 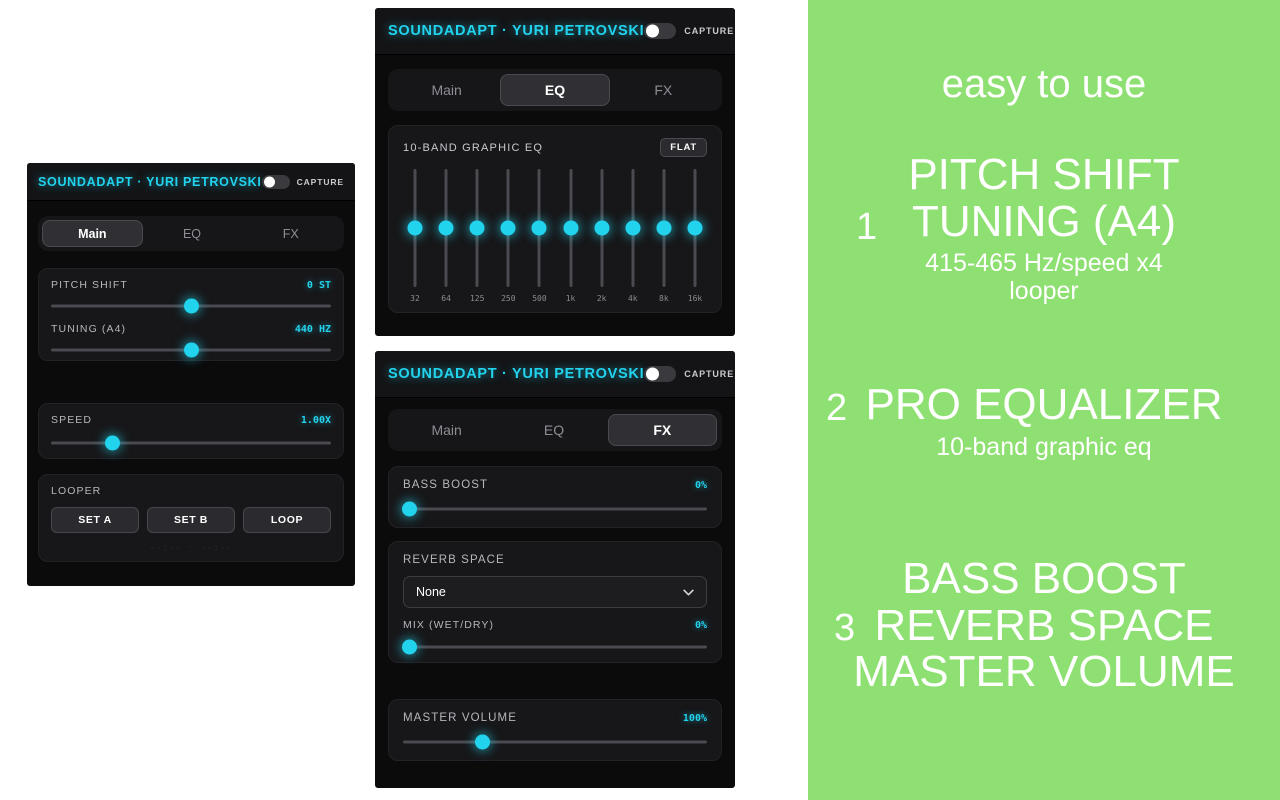 I want to click on eq-band-list: 32 64 125, so click(x=555, y=236).